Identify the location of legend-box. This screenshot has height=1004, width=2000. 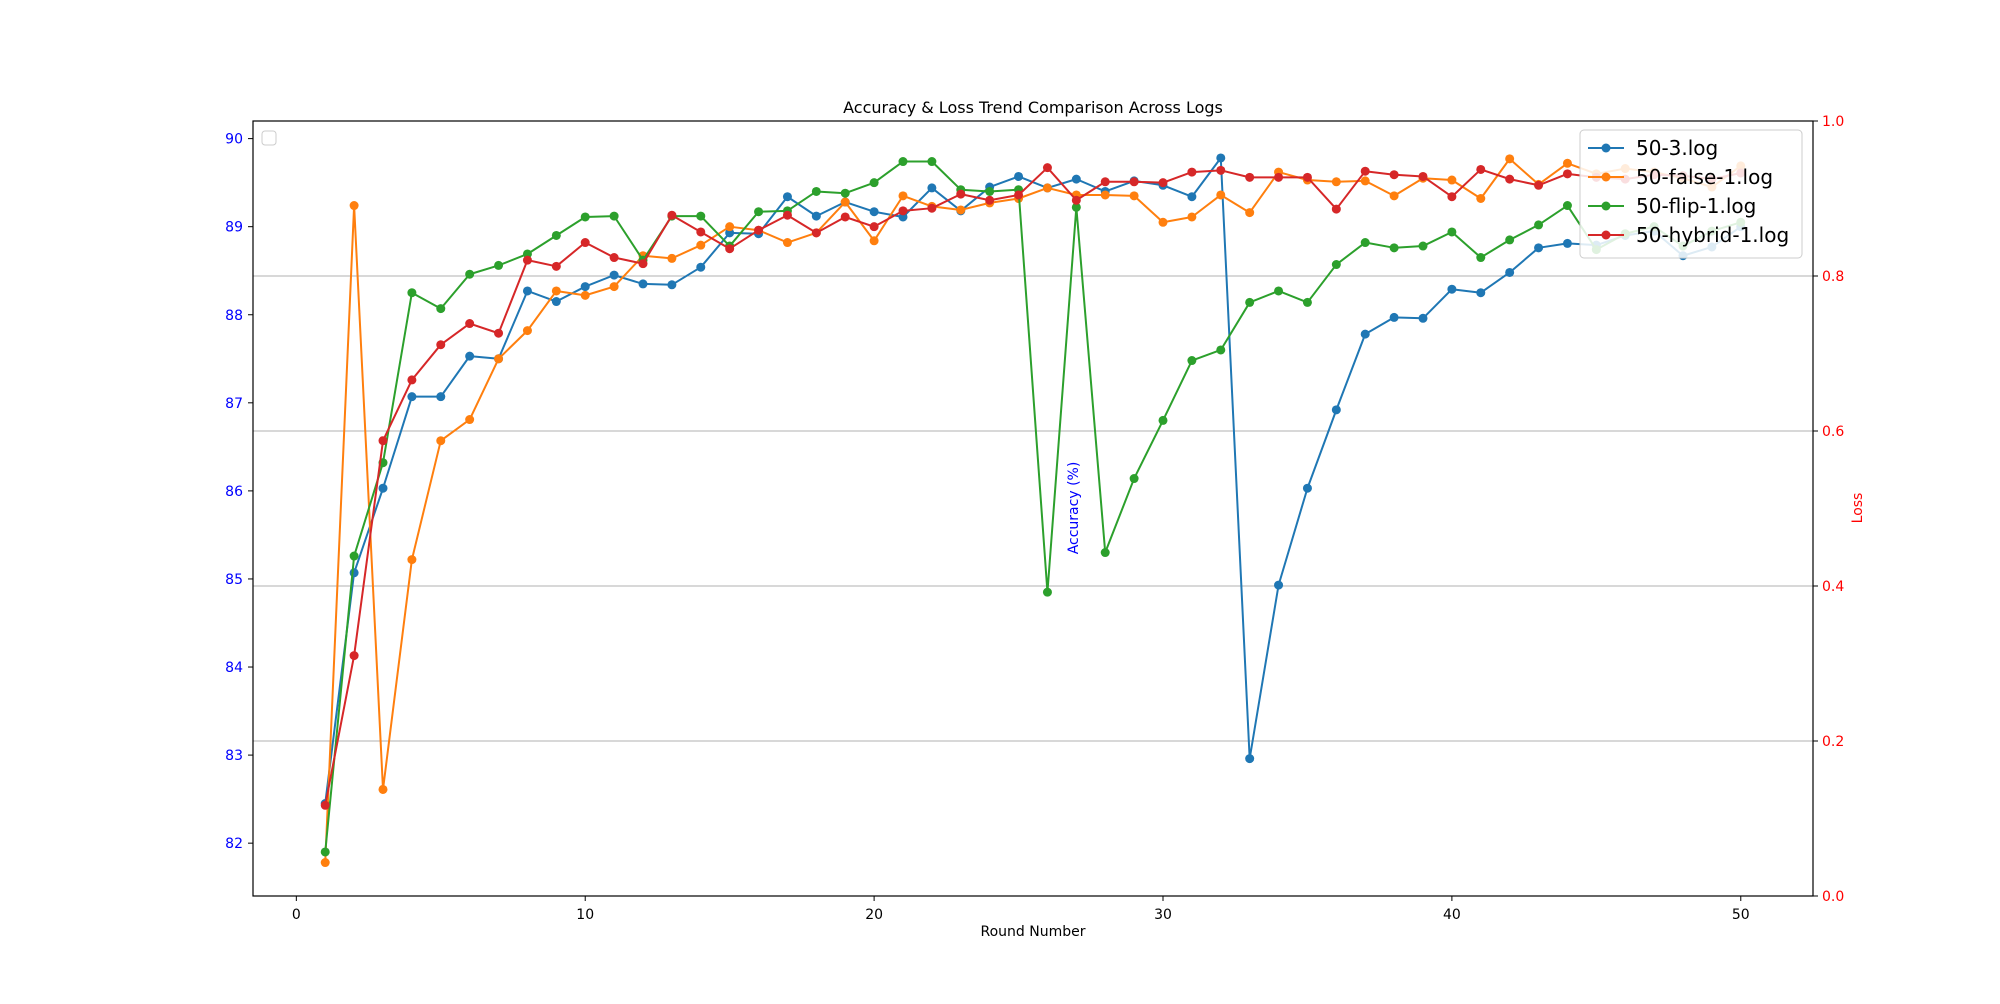
(1691, 194).